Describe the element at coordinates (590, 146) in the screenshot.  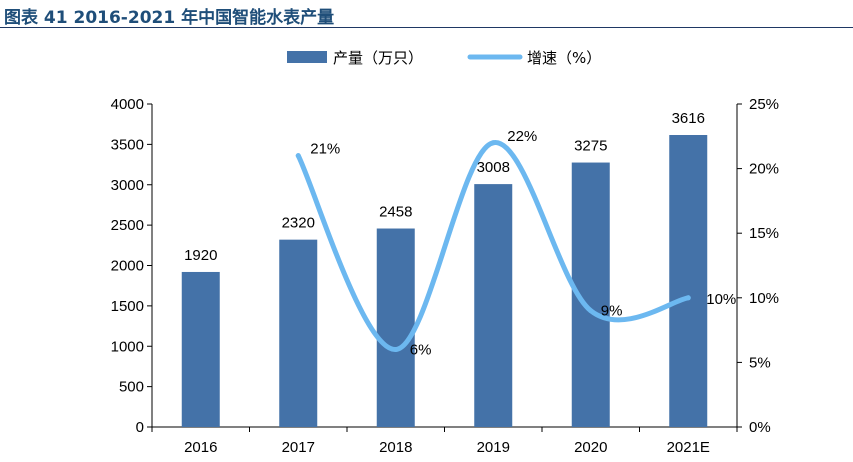
I see `bar-data-label: 3275` at that location.